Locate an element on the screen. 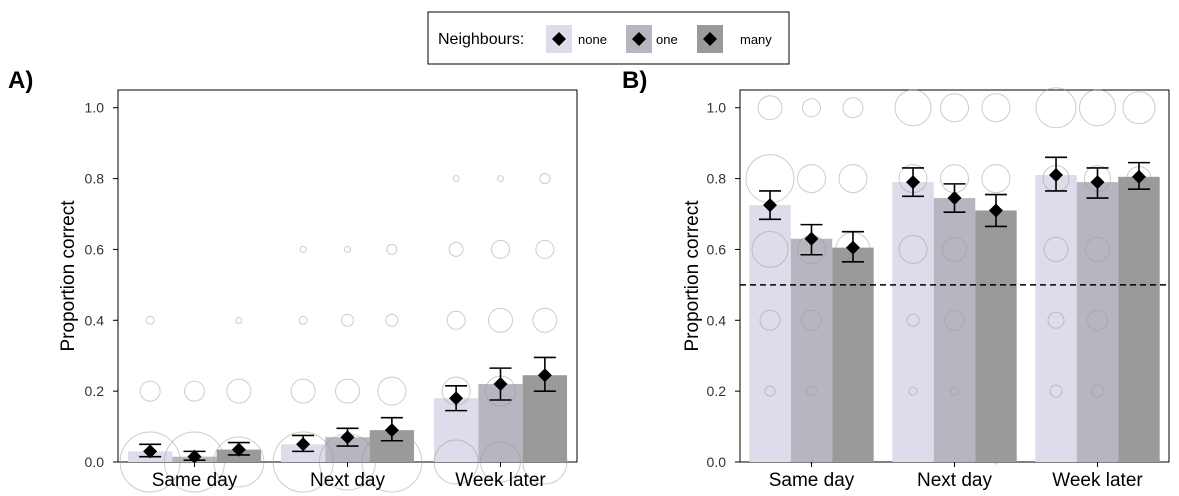  bar-week-later-many is located at coordinates (1139, 319).